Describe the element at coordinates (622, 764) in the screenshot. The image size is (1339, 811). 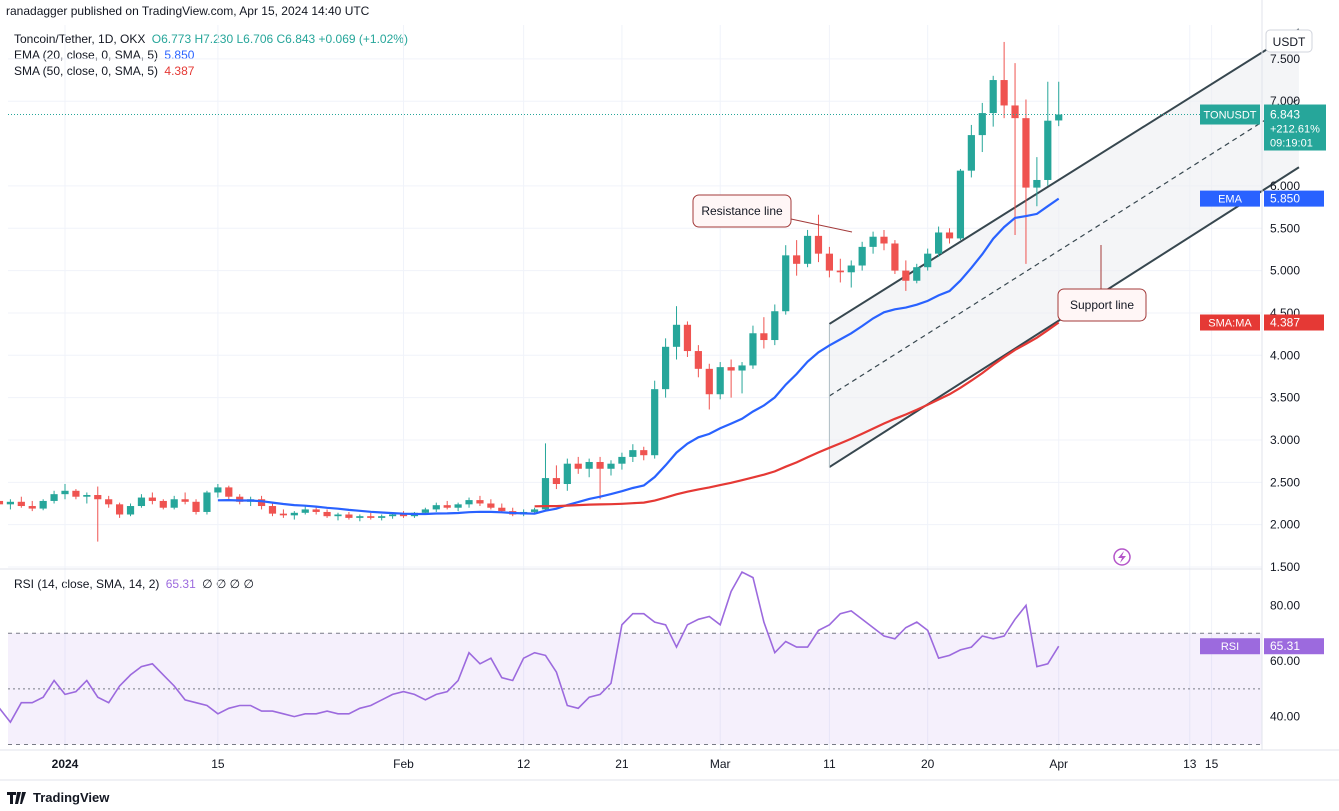
I see `time-tick-label: 21` at that location.